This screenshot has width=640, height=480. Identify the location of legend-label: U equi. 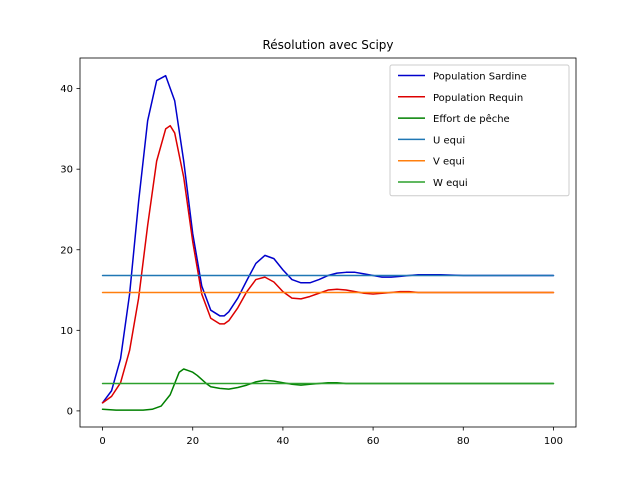
(449, 140).